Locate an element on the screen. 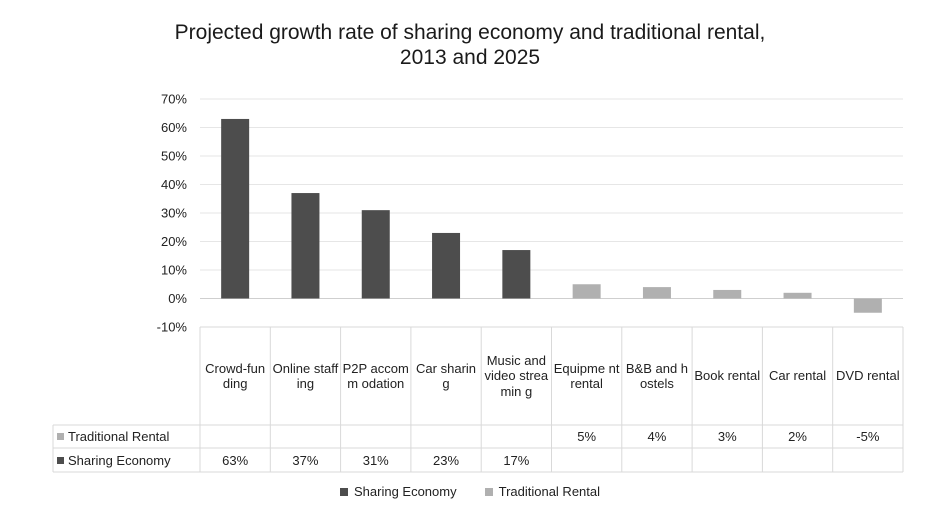  legend: Sharing Economy Traditional Rental is located at coordinates (470, 491).